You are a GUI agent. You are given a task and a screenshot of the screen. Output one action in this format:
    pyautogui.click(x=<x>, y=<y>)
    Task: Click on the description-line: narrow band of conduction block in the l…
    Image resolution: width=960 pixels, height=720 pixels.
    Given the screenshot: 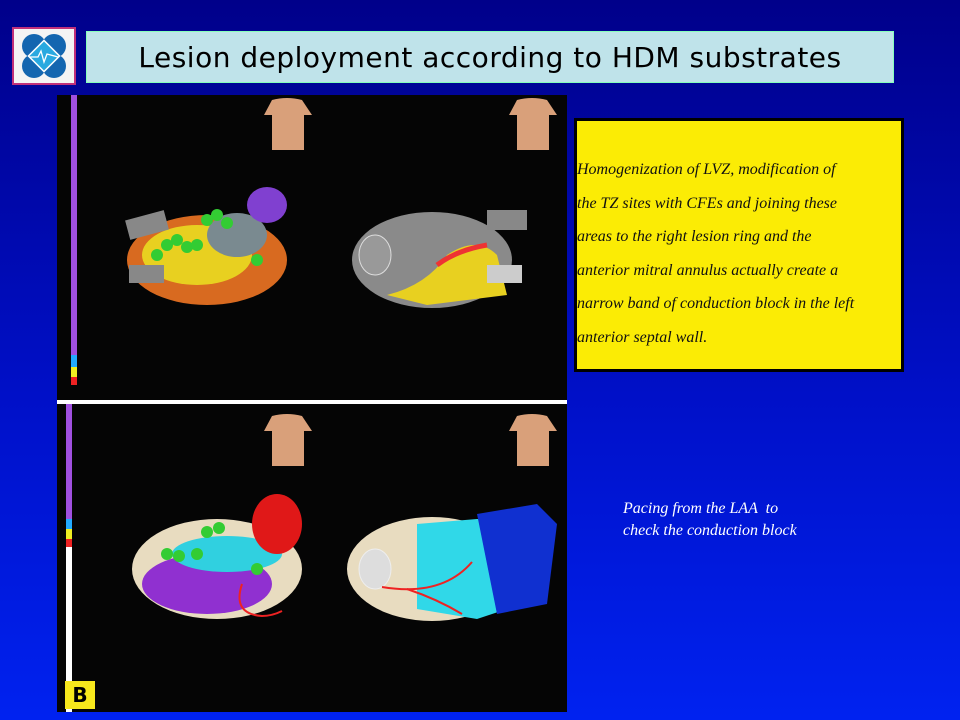 What is the action you would take?
    pyautogui.click(x=716, y=303)
    